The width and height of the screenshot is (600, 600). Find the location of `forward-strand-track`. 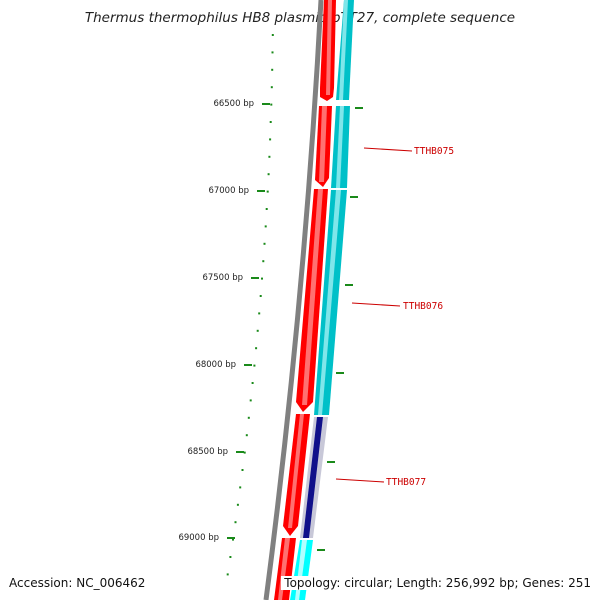

forward-strand-track is located at coordinates (305, 300).